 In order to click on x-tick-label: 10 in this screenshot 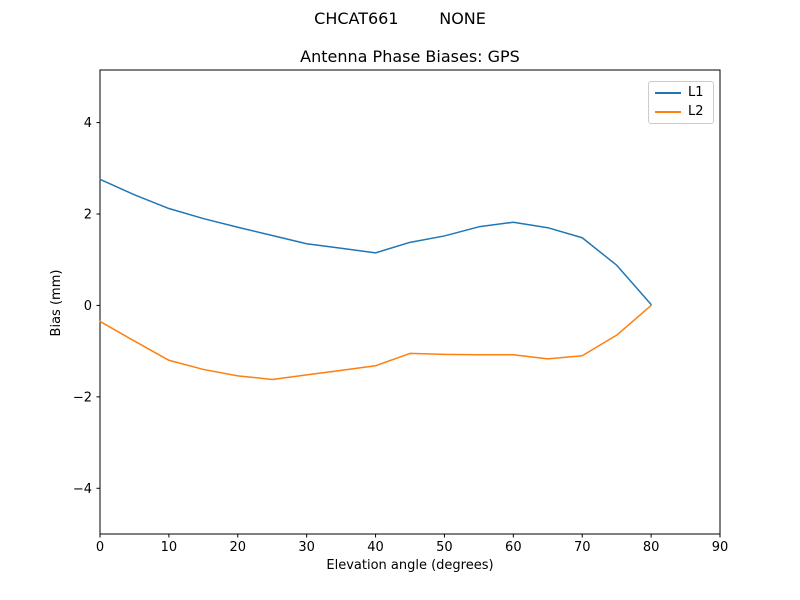, I will do `click(169, 547)`.